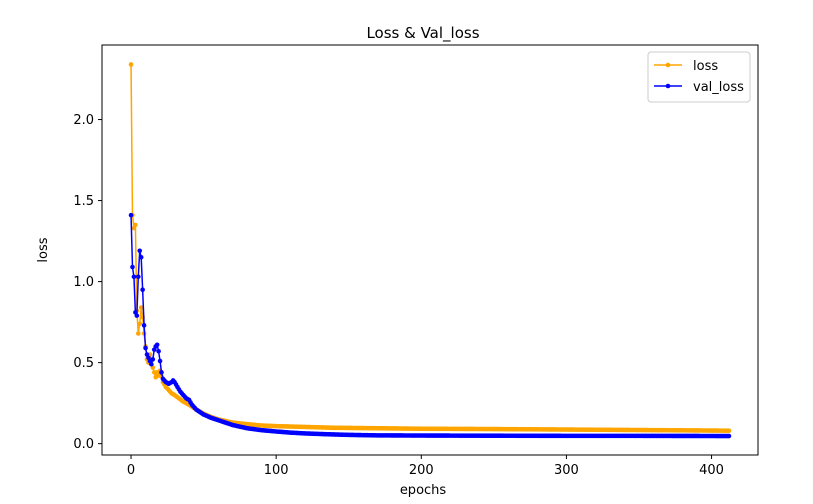  Describe the element at coordinates (276, 470) in the screenshot. I see `x-tick-label: 100` at that location.